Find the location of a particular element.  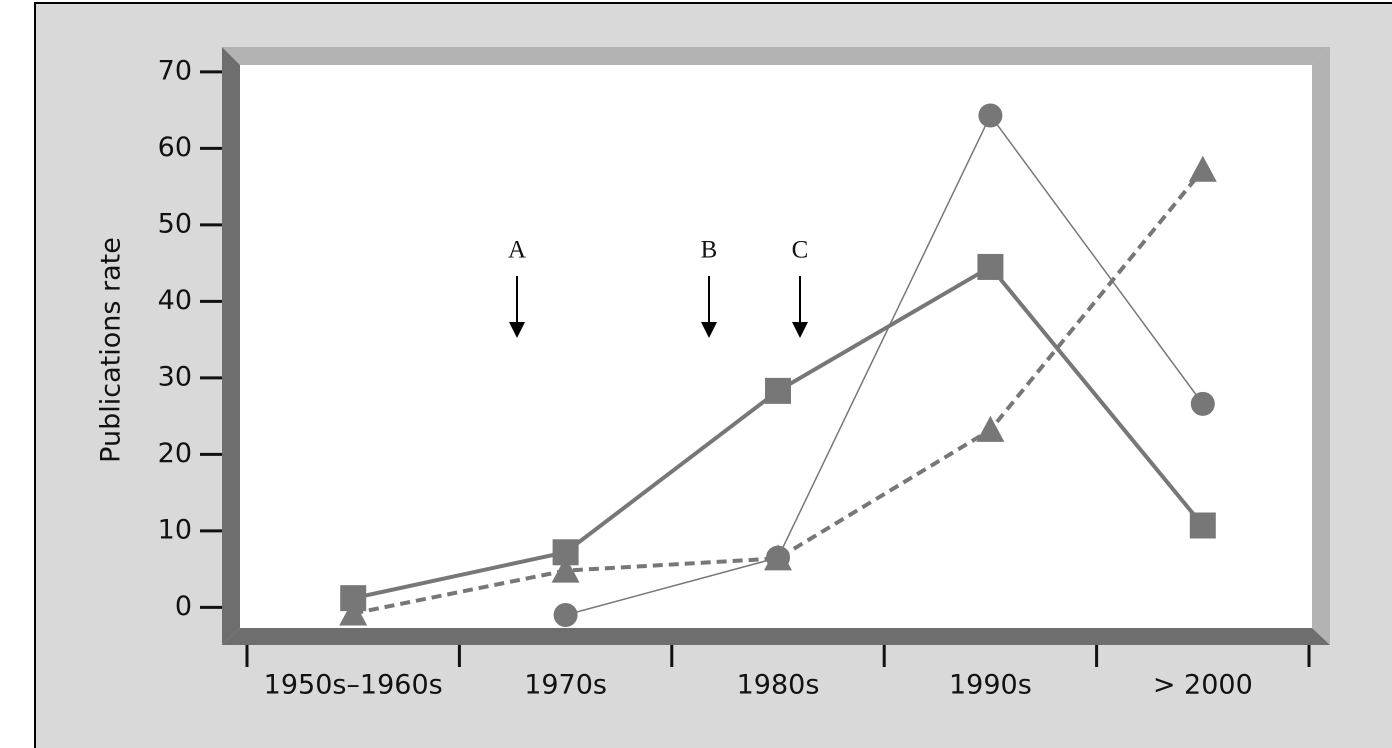

x-tick-label: 1990s is located at coordinates (990, 685).